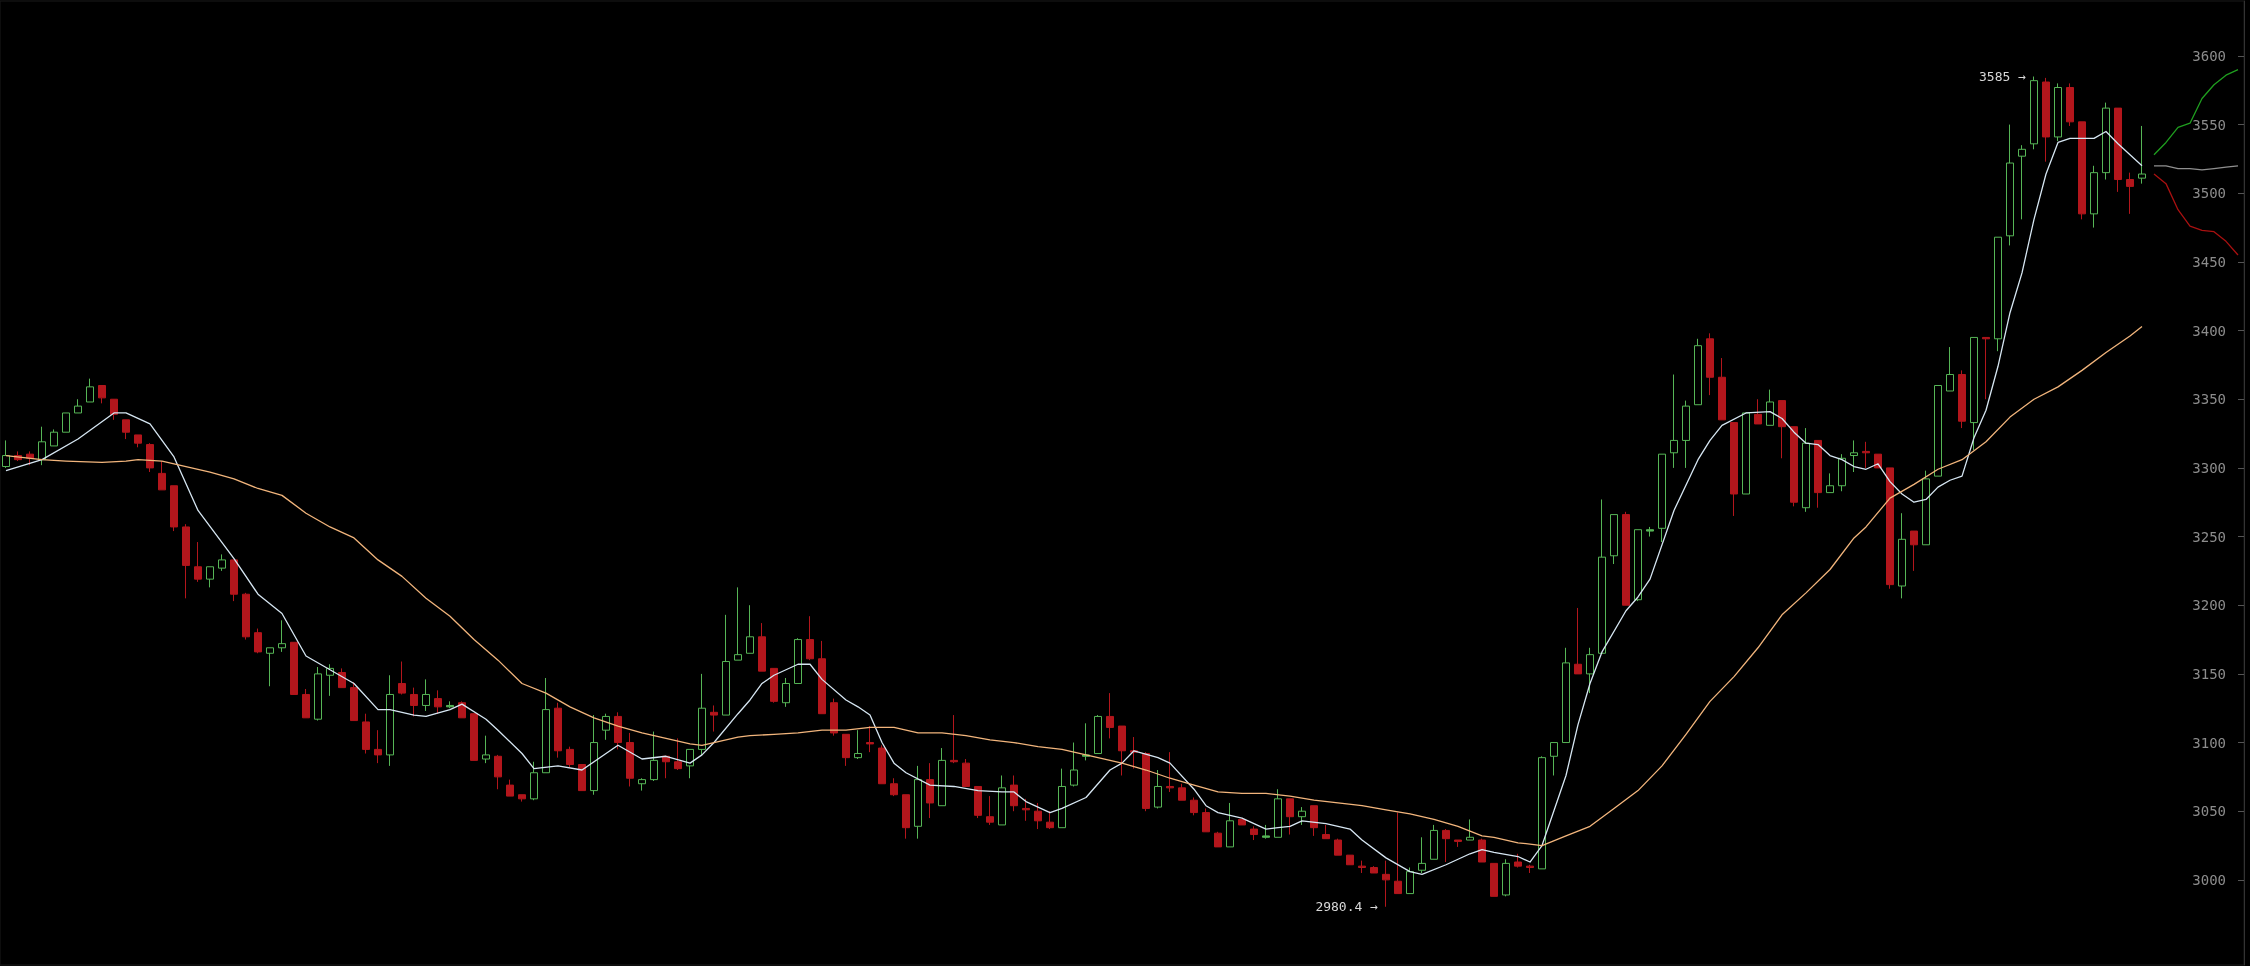 This screenshot has height=966, width=2250. What do you see at coordinates (2003, 77) in the screenshot?
I see `annotation: 3585 →` at bounding box center [2003, 77].